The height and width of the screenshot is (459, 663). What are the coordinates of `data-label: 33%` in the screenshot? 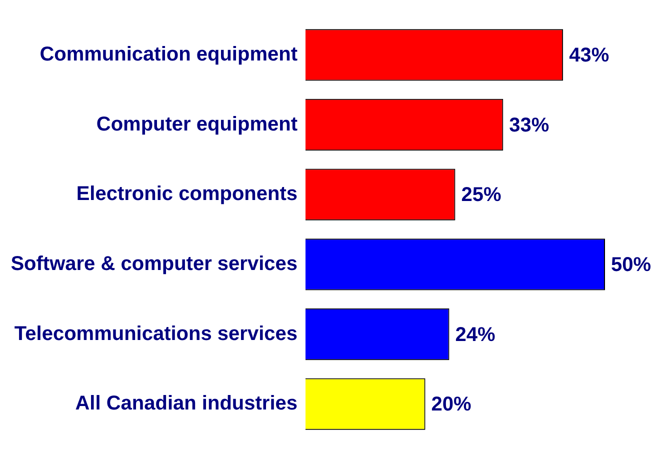 It's located at (529, 125).